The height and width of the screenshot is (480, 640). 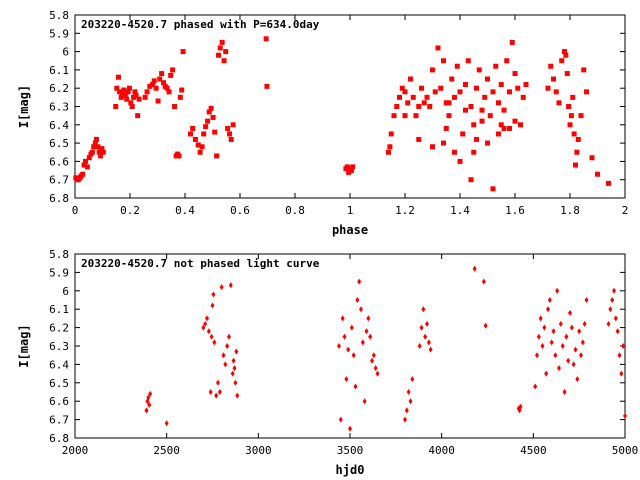 What do you see at coordinates (625, 210) in the screenshot?
I see `phased-x-tick-label: 2` at bounding box center [625, 210].